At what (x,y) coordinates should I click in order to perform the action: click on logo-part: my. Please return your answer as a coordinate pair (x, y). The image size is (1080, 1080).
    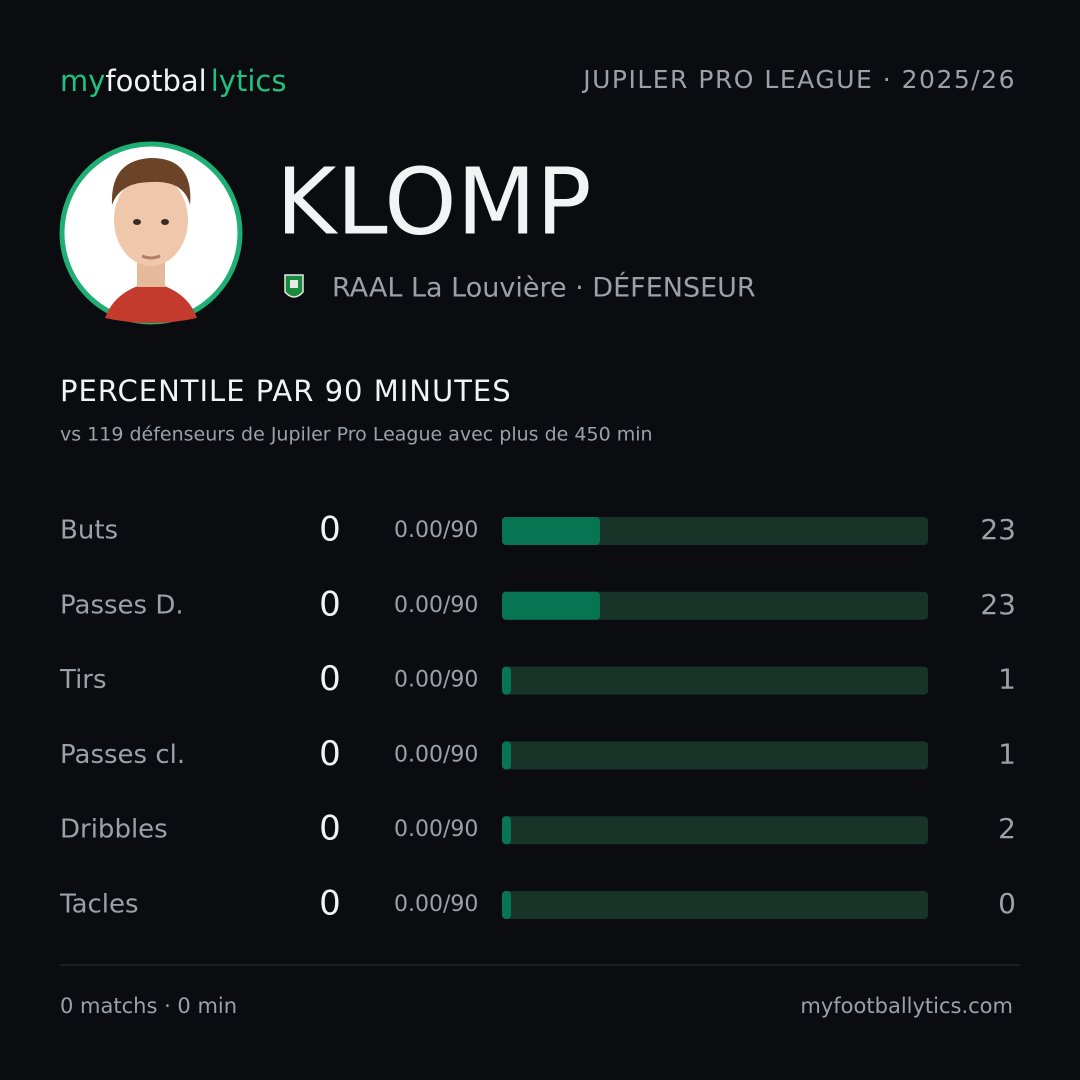
    Looking at the image, I should click on (82, 81).